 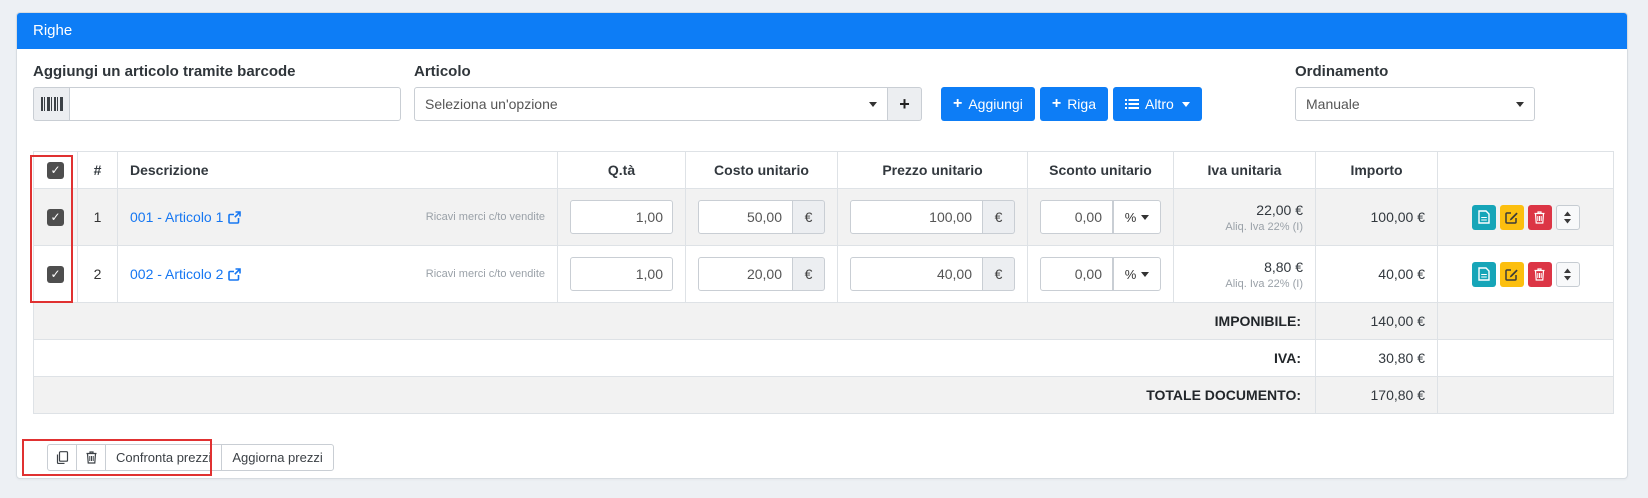 What do you see at coordinates (1279, 209) in the screenshot?
I see `vat-amount: 22,00 €` at bounding box center [1279, 209].